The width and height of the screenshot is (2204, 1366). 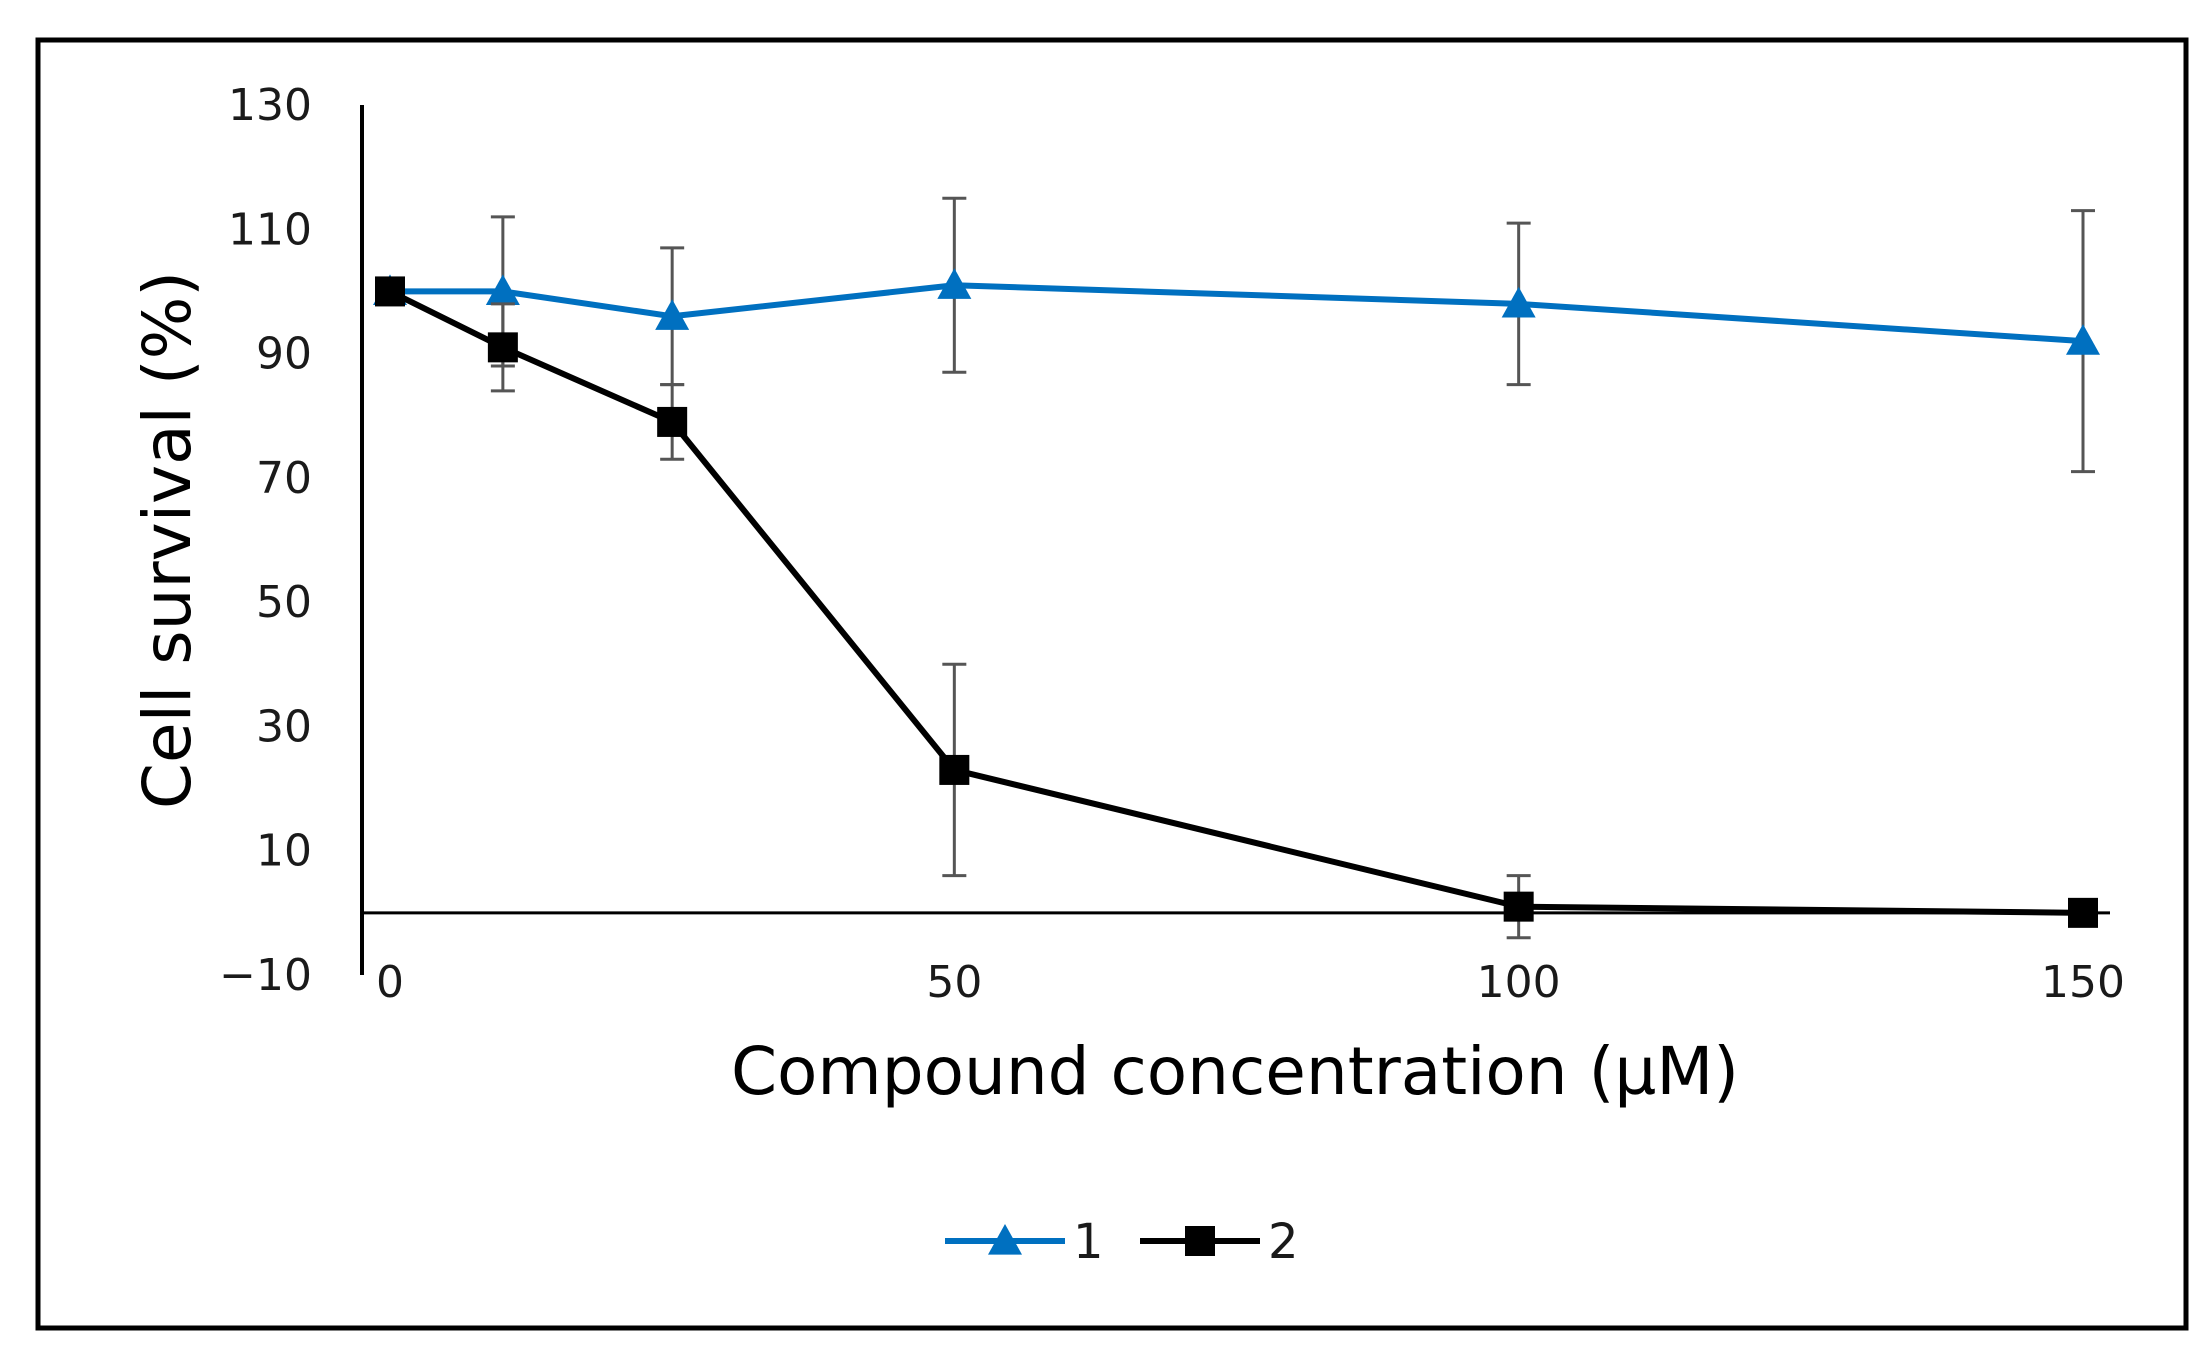 What do you see at coordinates (284, 478) in the screenshot?
I see `y-tick-label: 70` at bounding box center [284, 478].